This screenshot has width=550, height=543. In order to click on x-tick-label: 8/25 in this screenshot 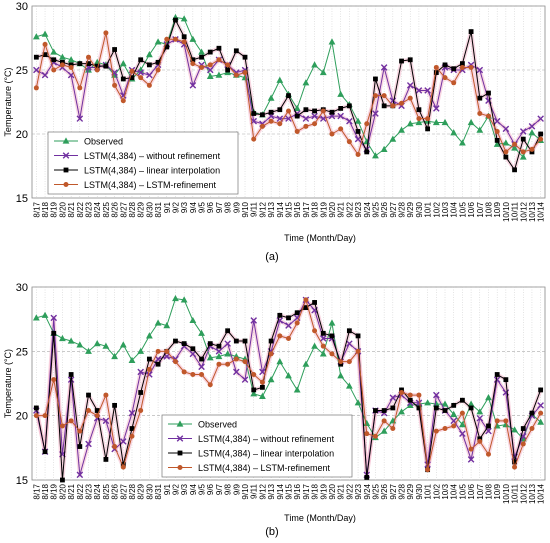, I will do `click(106, 209)`.